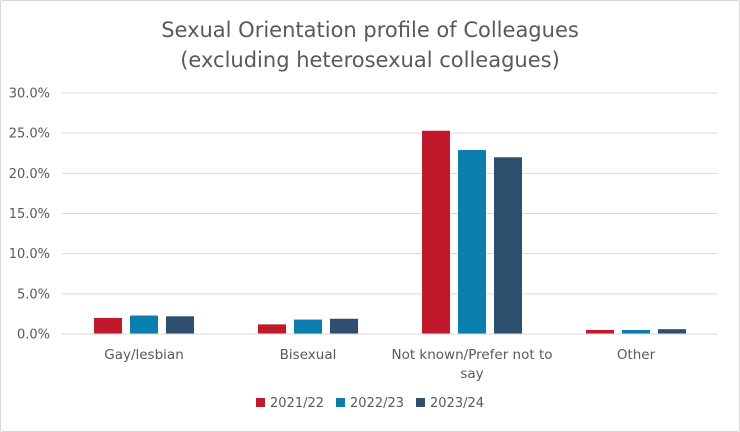 The image size is (740, 432). I want to click on legend: 2021/22 2022/23 2023/24, so click(370, 403).